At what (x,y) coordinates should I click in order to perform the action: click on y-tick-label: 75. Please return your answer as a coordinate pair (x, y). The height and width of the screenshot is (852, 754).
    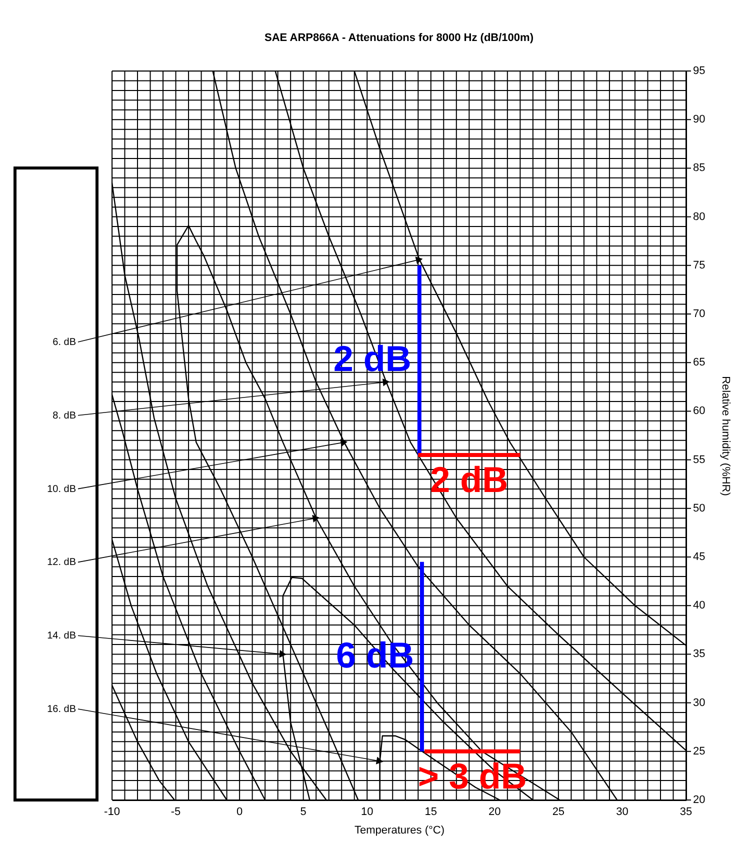
    Looking at the image, I should click on (699, 265).